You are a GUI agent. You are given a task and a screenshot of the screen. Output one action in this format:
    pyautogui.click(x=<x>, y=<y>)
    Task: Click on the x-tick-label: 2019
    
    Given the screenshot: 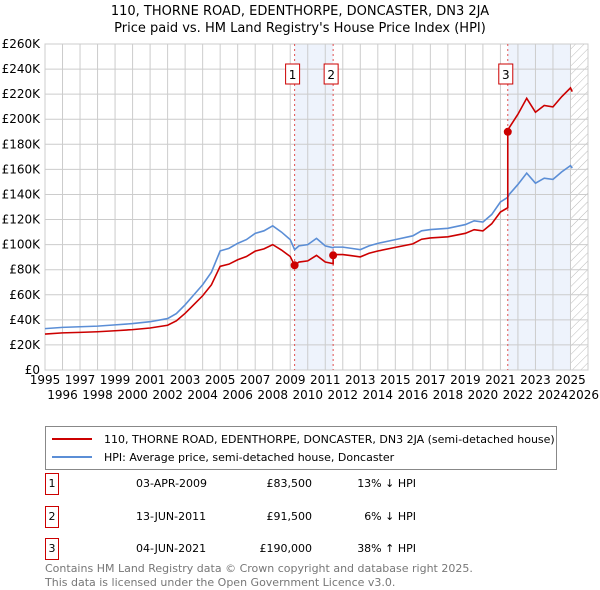 What is the action you would take?
    pyautogui.click(x=465, y=380)
    